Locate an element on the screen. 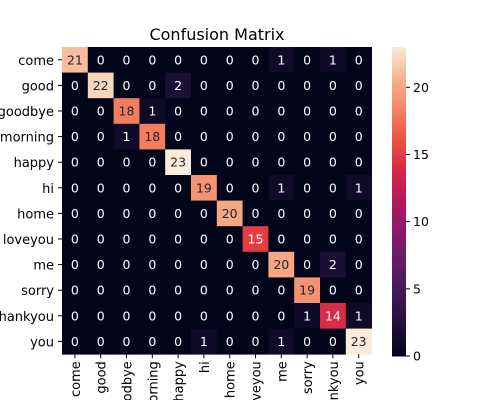 Image resolution: width=500 pixels, height=400 pixels. colorbar-tick-label: 20 is located at coordinates (421, 87).